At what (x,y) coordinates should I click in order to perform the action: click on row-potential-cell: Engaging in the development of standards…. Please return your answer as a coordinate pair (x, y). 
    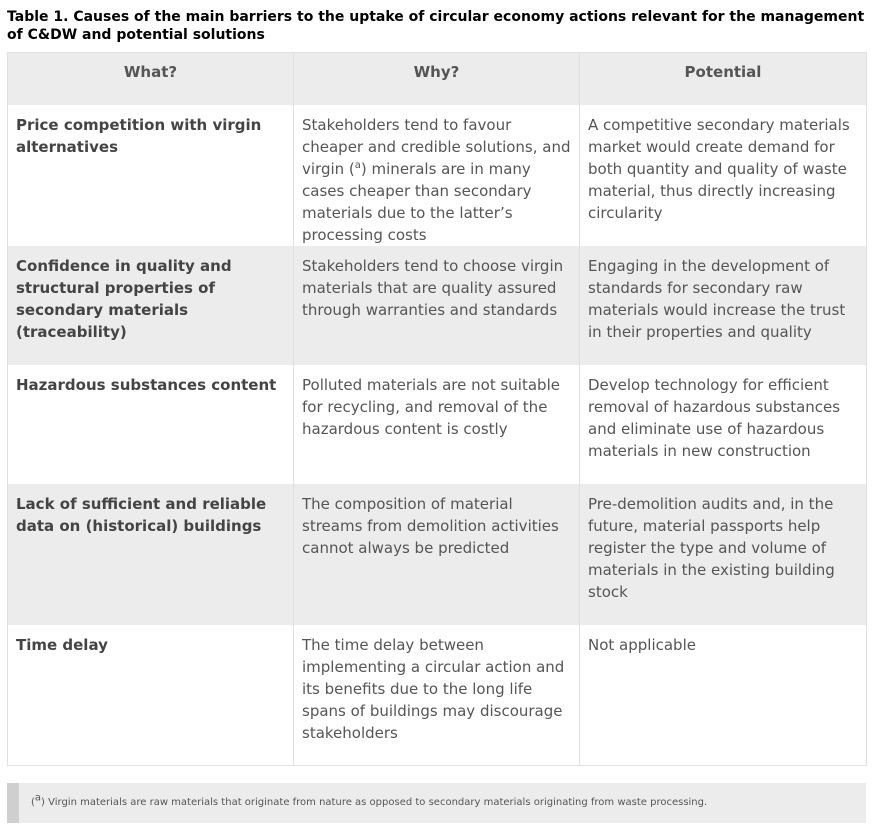
    Looking at the image, I should click on (723, 305).